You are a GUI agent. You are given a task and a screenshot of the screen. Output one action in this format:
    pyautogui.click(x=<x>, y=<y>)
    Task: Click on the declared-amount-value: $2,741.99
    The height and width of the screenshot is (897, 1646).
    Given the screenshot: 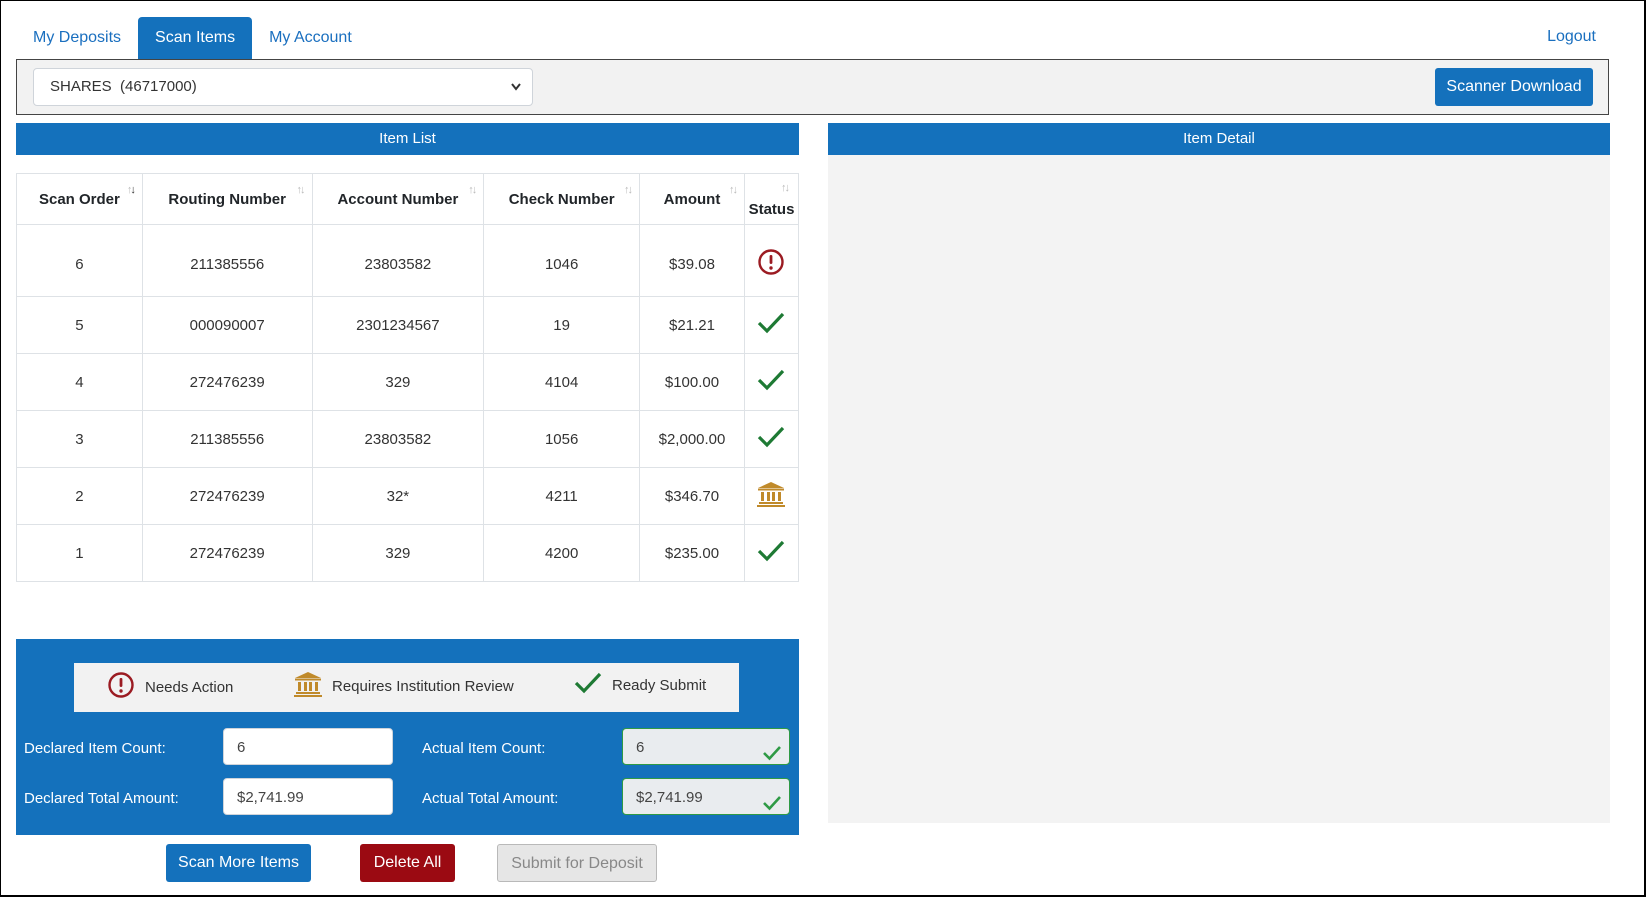 What is the action you would take?
    pyautogui.click(x=270, y=797)
    